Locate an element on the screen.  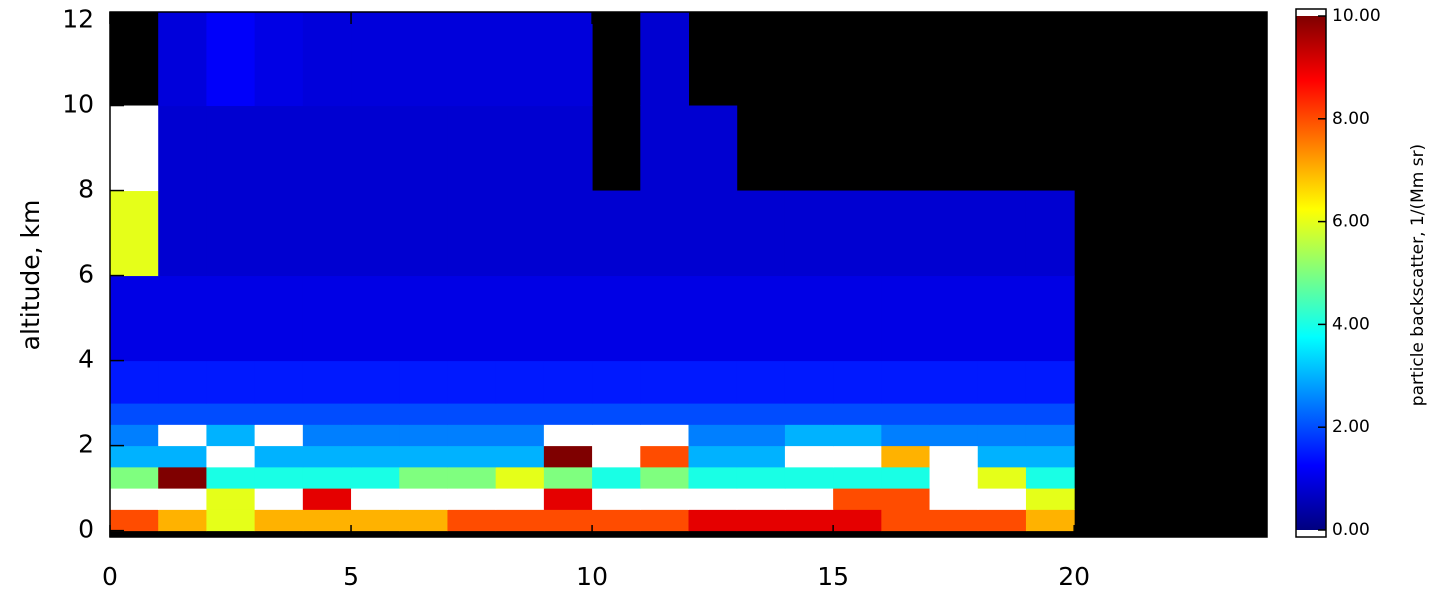
y-tick-label: 4 is located at coordinates (86, 359).